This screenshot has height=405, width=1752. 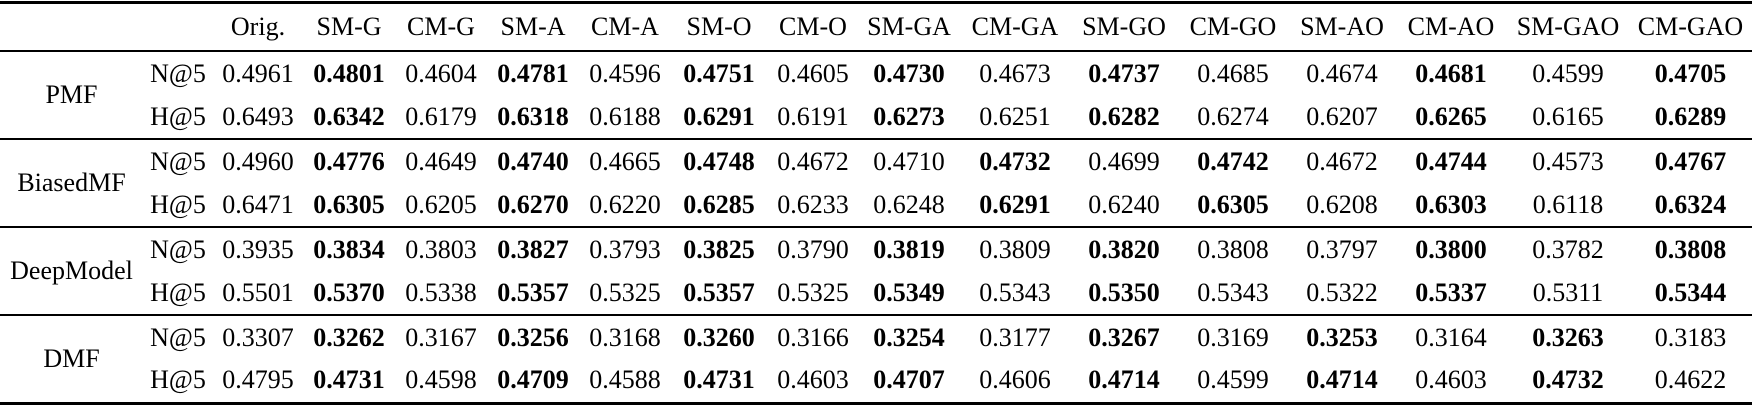 What do you see at coordinates (625, 337) in the screenshot?
I see `value-cell: 0.3168` at bounding box center [625, 337].